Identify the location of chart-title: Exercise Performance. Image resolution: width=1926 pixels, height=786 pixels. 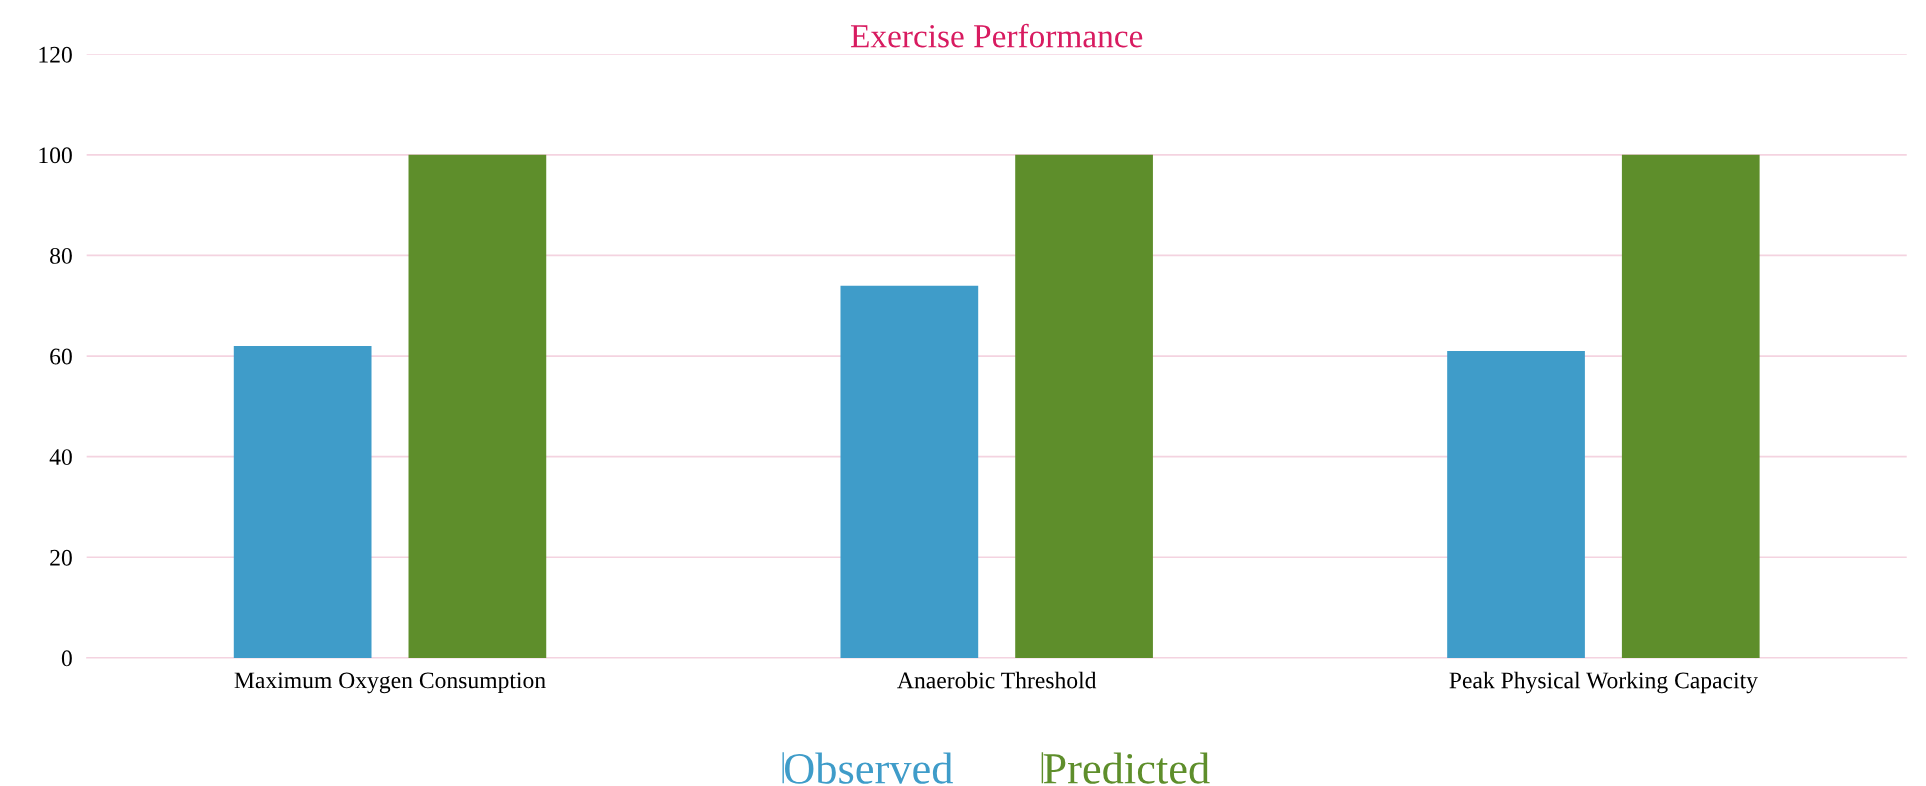
(996, 35).